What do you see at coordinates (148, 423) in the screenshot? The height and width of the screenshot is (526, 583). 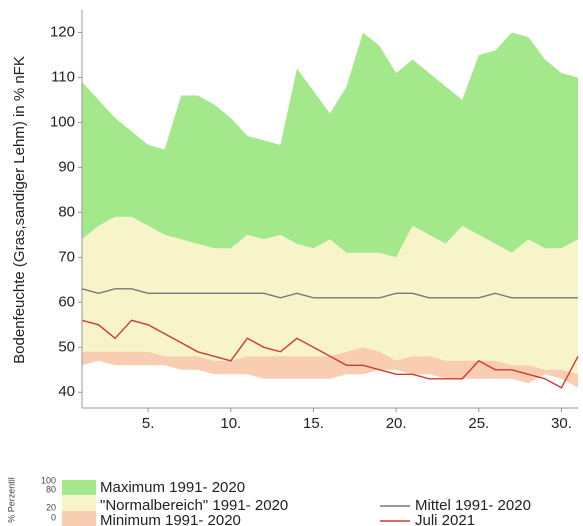 I see `x-tick-label: 5.` at bounding box center [148, 423].